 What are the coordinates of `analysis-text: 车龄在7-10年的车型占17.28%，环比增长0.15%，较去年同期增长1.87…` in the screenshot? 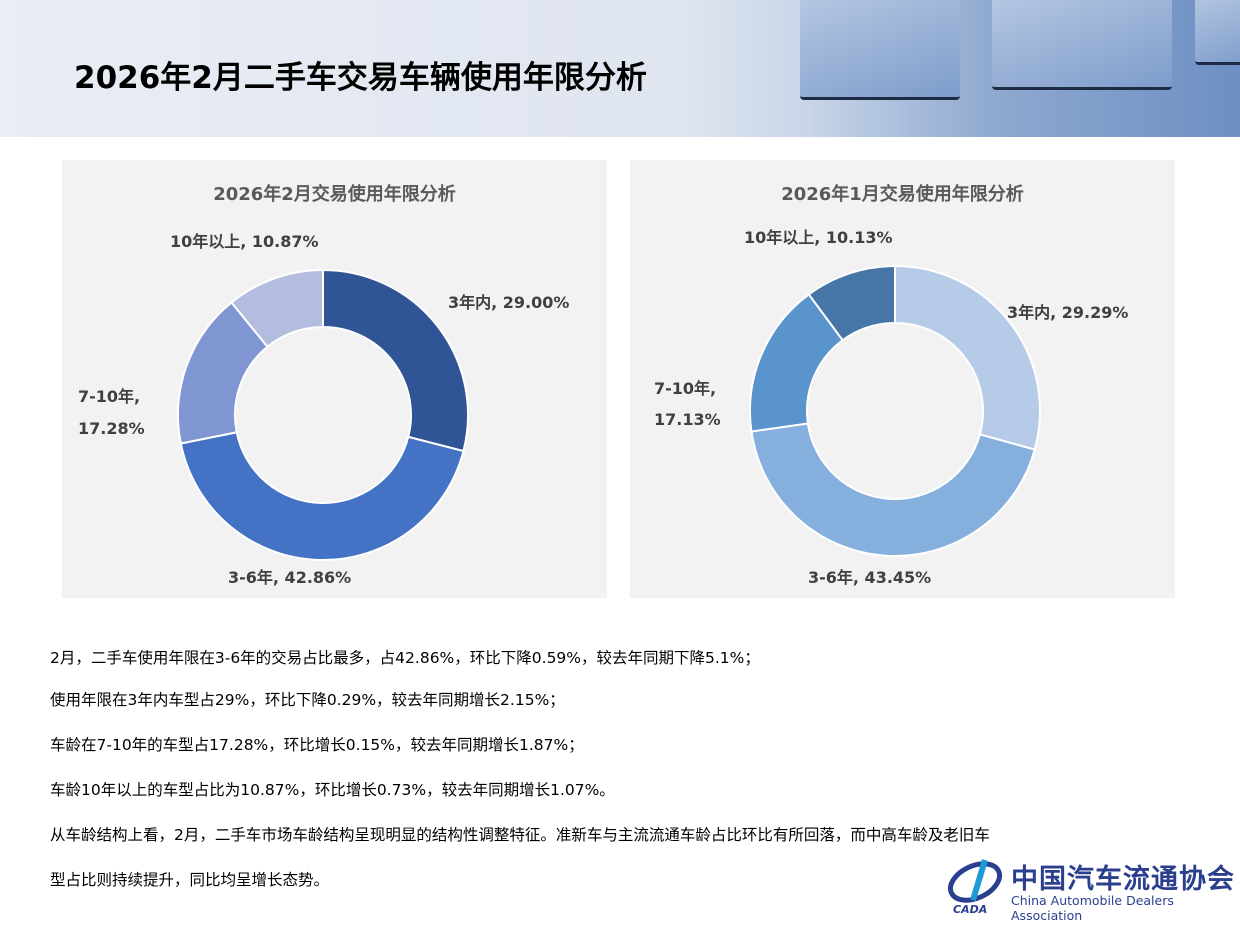 It's located at (317, 745).